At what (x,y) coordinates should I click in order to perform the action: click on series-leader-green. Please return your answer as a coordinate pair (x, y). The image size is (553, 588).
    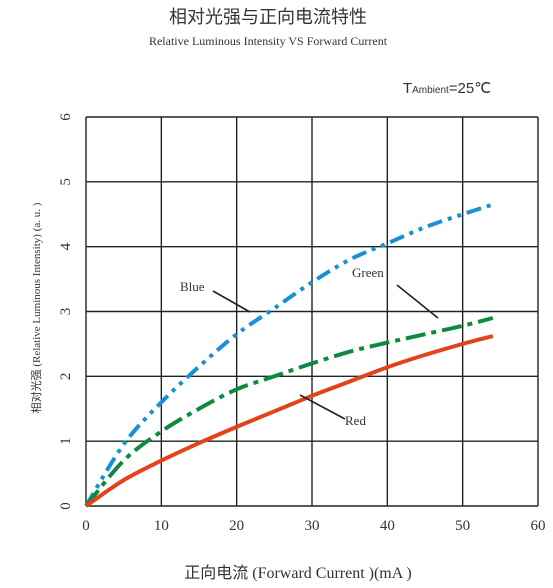
    Looking at the image, I should click on (417, 301).